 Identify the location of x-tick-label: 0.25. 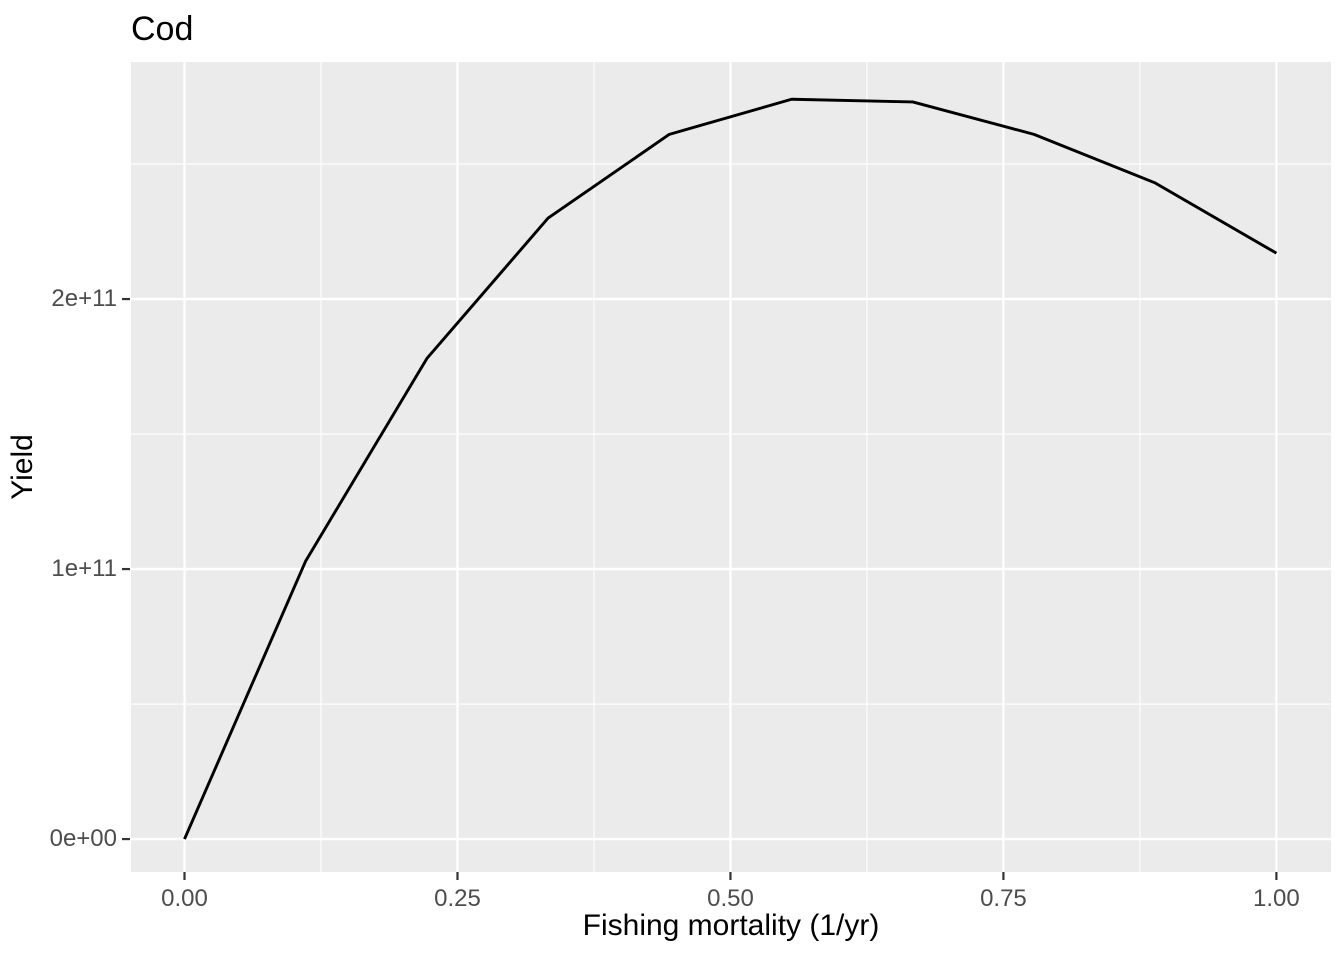
(457, 898).